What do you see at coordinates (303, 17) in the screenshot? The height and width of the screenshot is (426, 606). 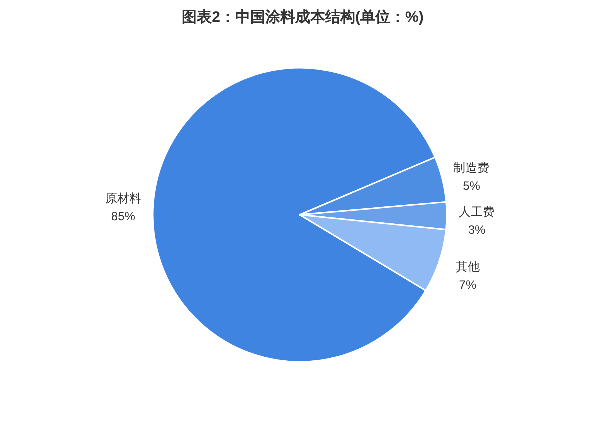 I see `chart-title: 图表2：中国涂料成本结构(单位：%)` at bounding box center [303, 17].